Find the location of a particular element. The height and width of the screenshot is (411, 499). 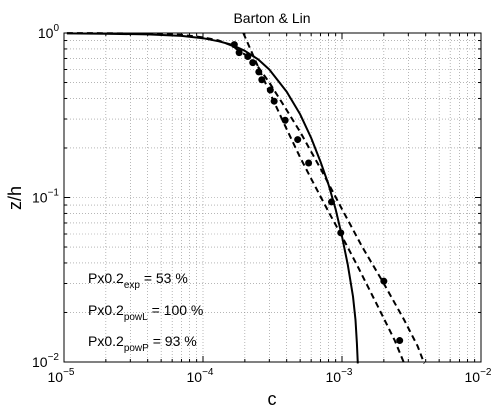

x-tick-label: 10⁻² is located at coordinates (478, 376).